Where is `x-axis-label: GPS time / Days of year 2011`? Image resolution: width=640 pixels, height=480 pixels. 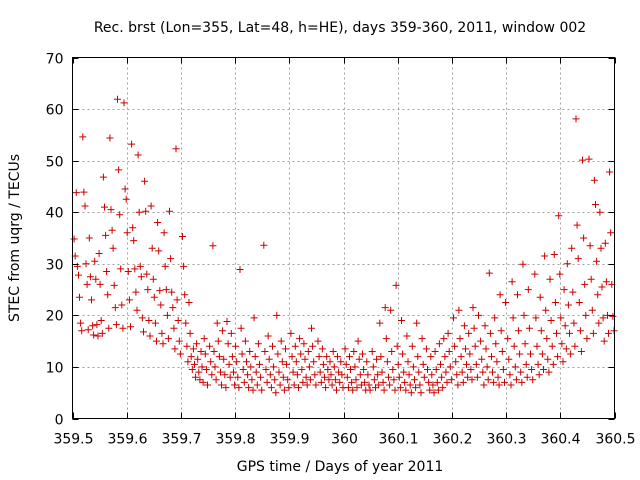
x-axis-label: GPS time / Days of year 2011 is located at coordinates (340, 467).